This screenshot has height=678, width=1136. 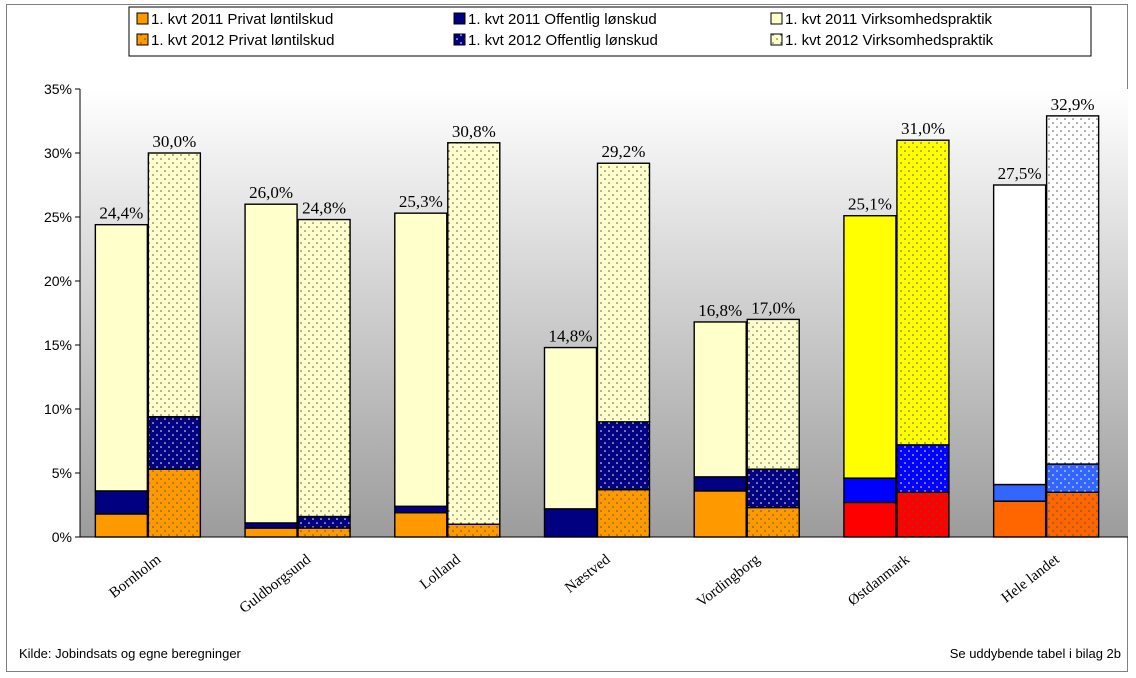 What do you see at coordinates (121, 213) in the screenshot?
I see `total-label-2011: 24,4%` at bounding box center [121, 213].